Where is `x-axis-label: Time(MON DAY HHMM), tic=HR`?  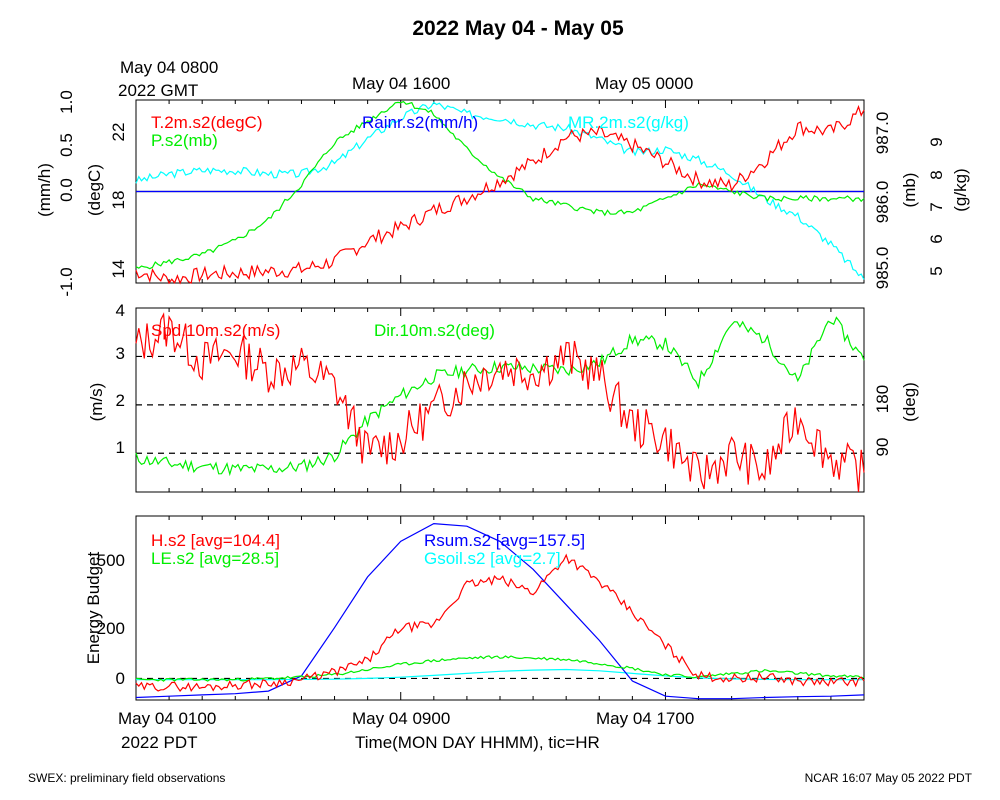 x-axis-label: Time(MON DAY HHMM), tic=HR is located at coordinates (477, 742).